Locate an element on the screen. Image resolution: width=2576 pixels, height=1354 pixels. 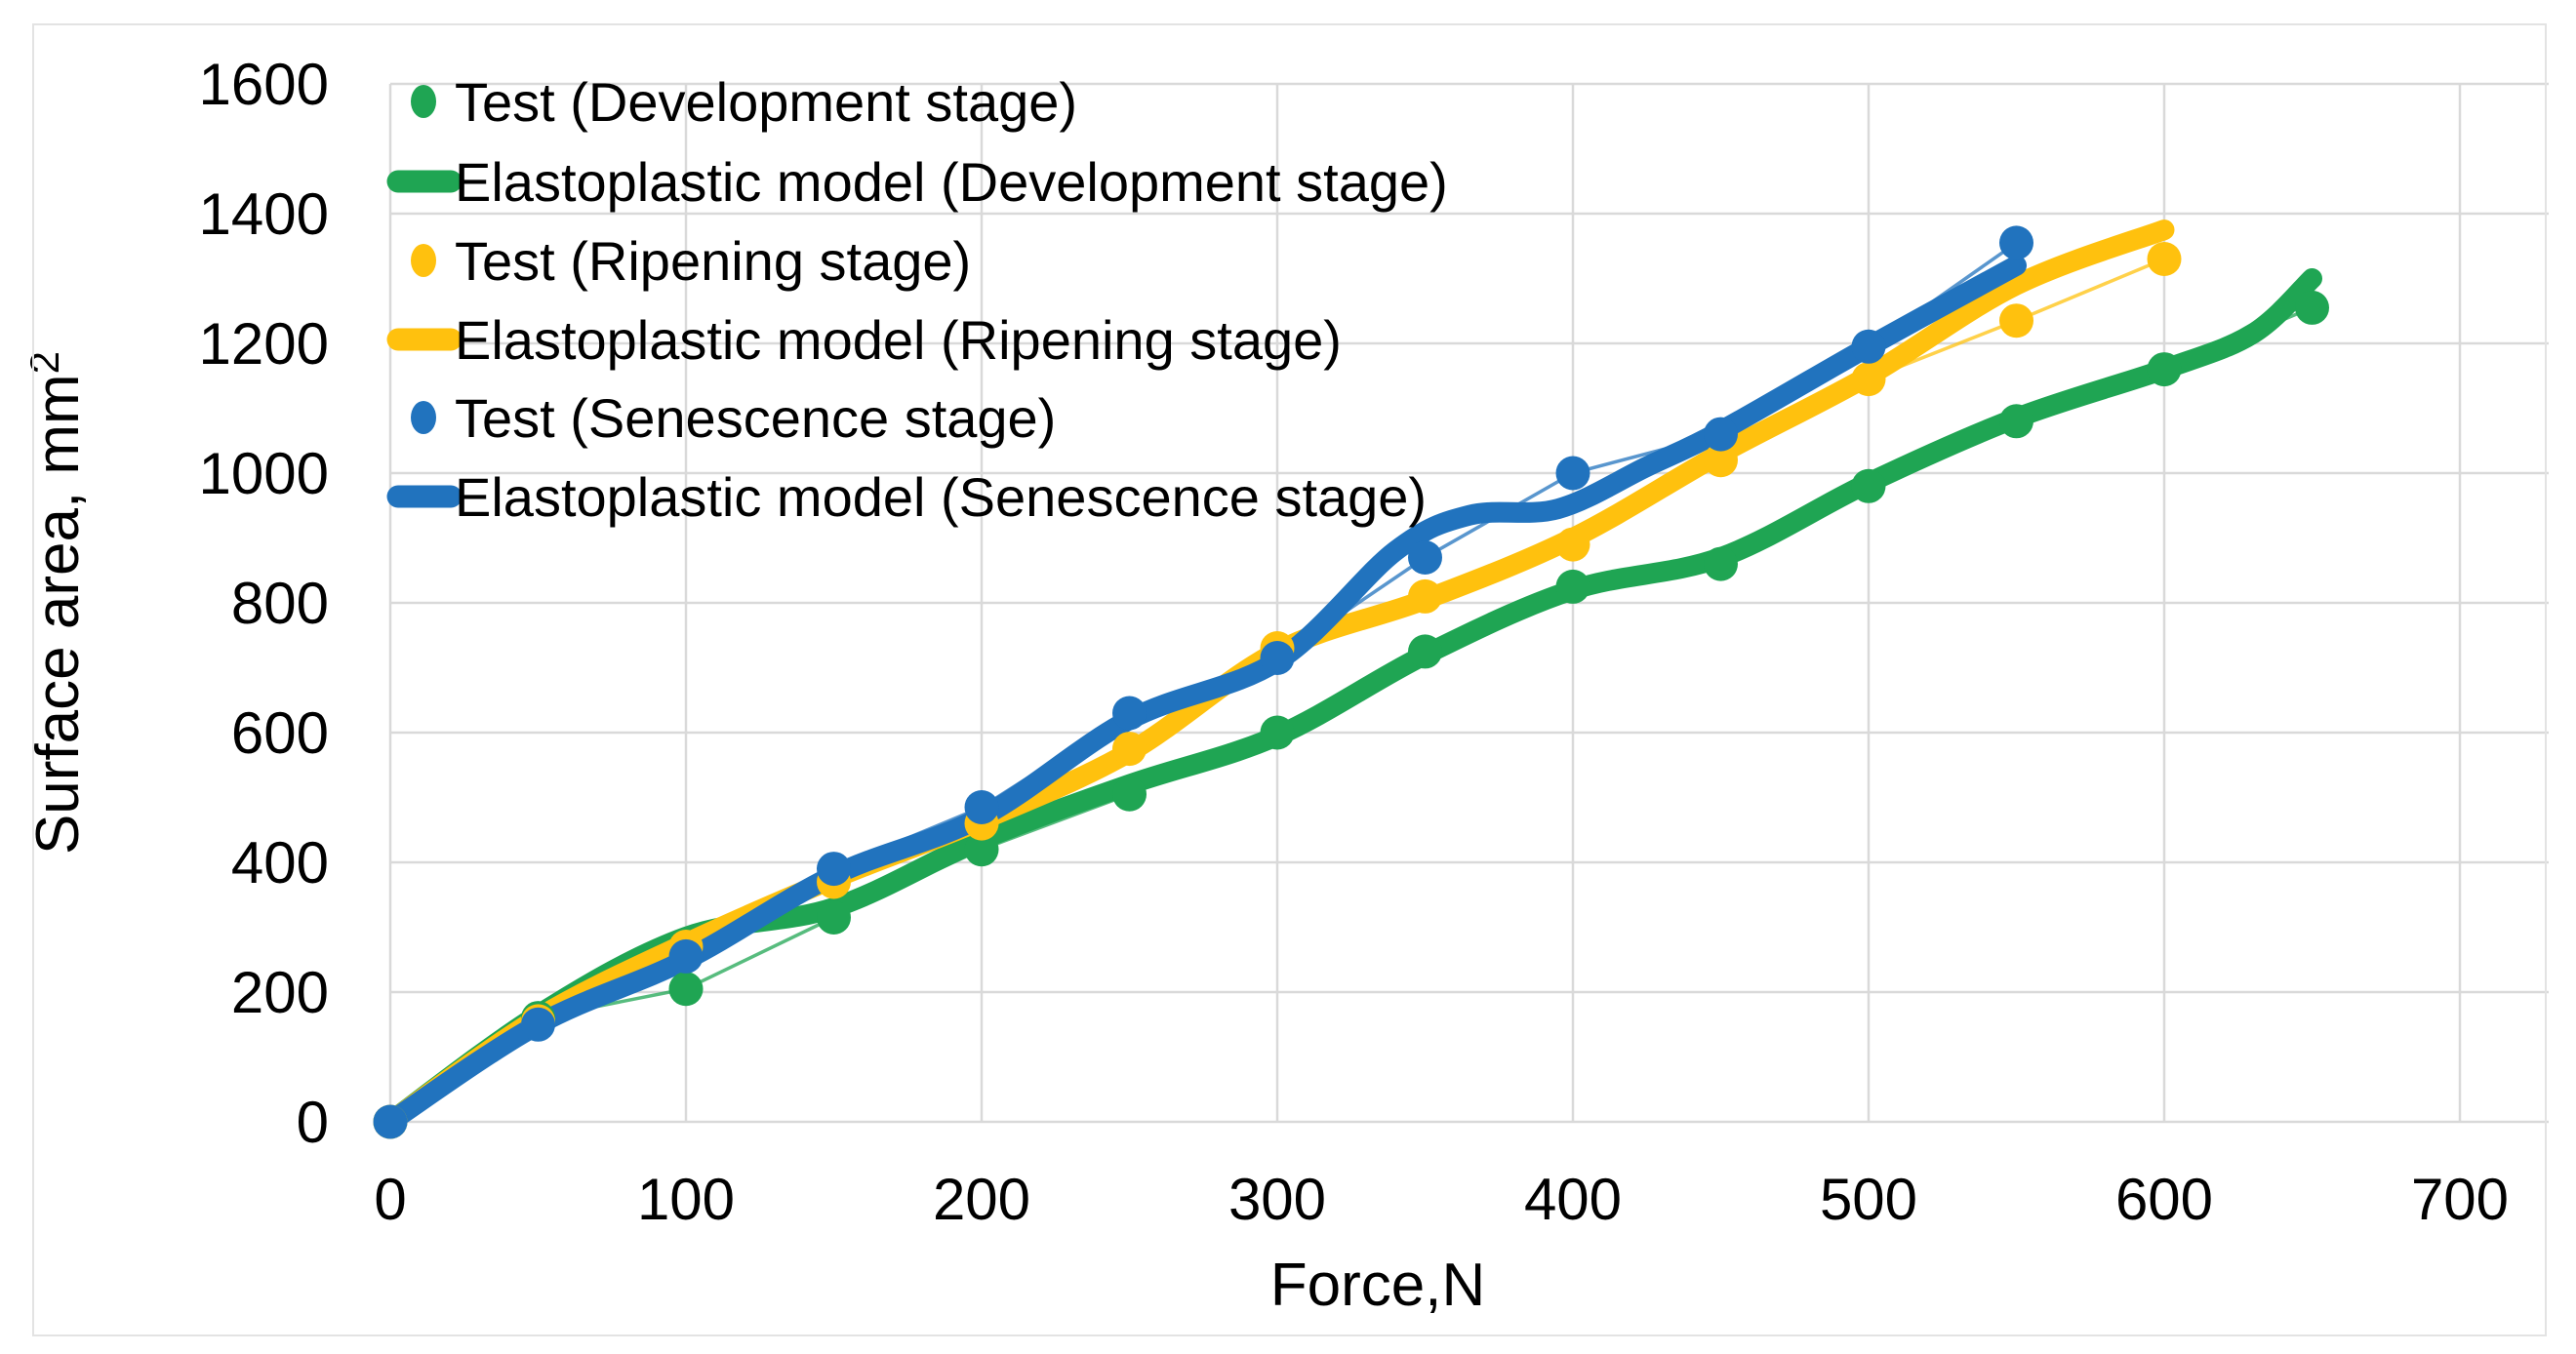
y-tick-label: 1600 is located at coordinates (264, 84).